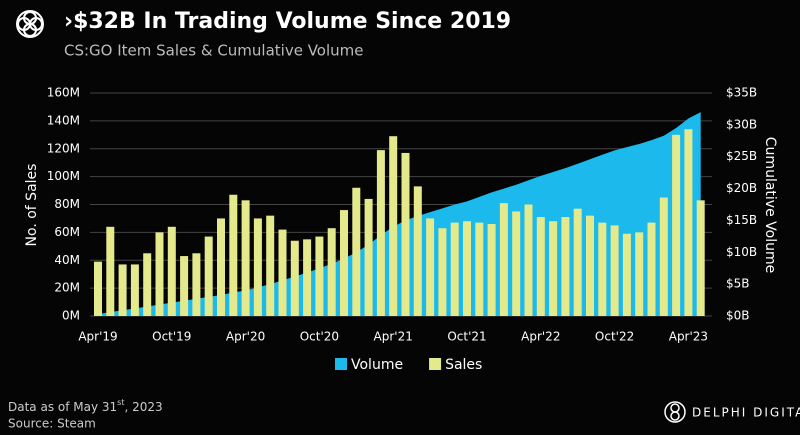  I want to click on y2-tick-label: $5B, so click(738, 284).